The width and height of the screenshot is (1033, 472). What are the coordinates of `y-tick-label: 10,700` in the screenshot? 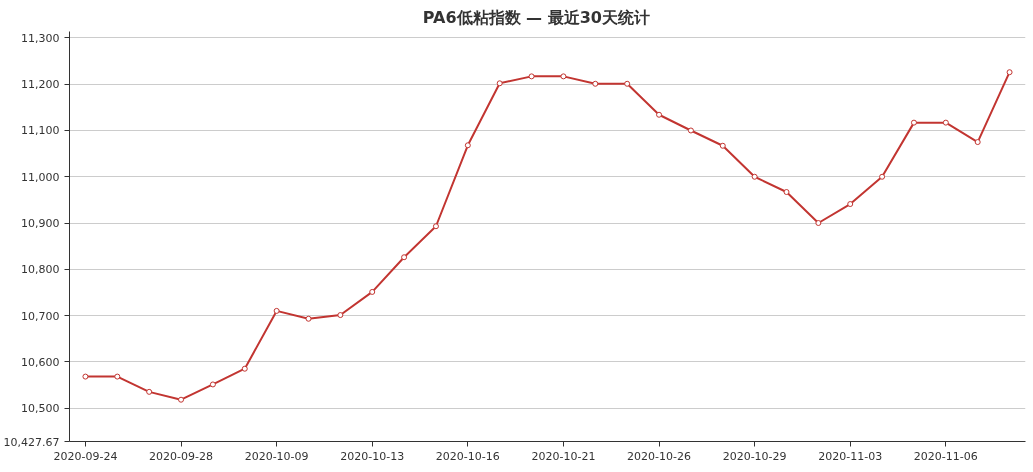 It's located at (40, 316).